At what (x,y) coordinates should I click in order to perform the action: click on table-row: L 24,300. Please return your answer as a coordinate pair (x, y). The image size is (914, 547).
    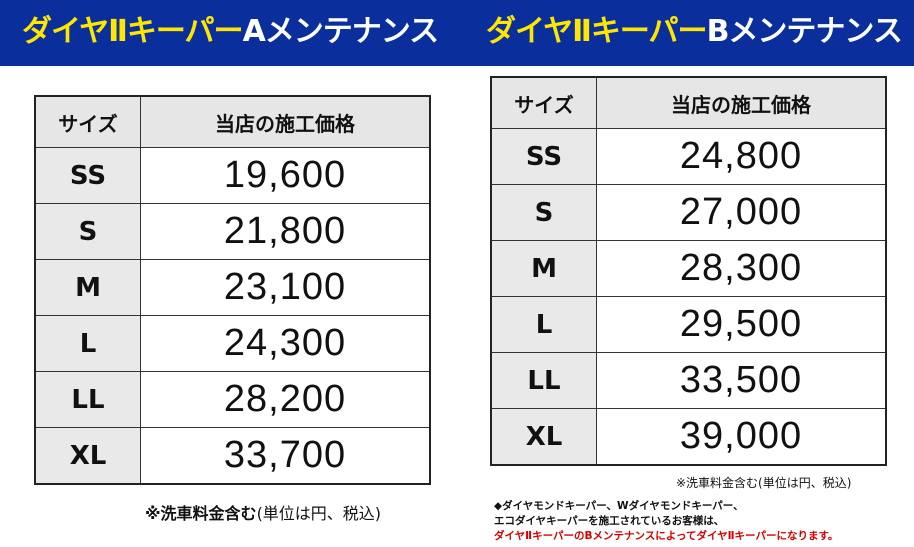
    Looking at the image, I should click on (232, 343).